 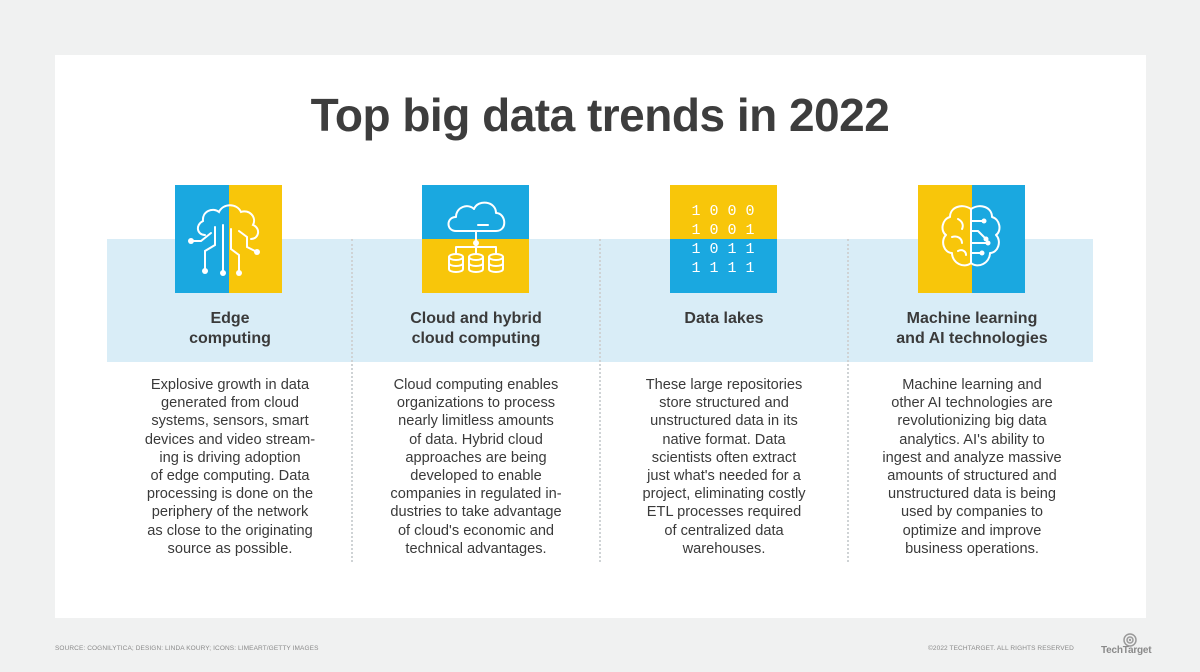 I want to click on binary-data-icon: 1 0 0 0 1 0 0 1 1 0 1 1 1 1 1 1, so click(x=723, y=239).